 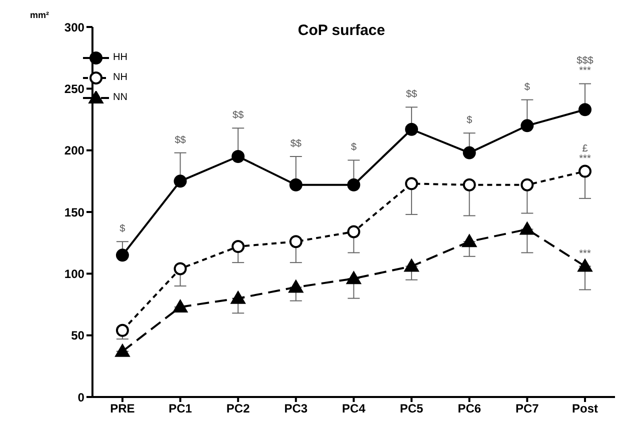 I want to click on x-tick-label: PC4, so click(x=354, y=409).